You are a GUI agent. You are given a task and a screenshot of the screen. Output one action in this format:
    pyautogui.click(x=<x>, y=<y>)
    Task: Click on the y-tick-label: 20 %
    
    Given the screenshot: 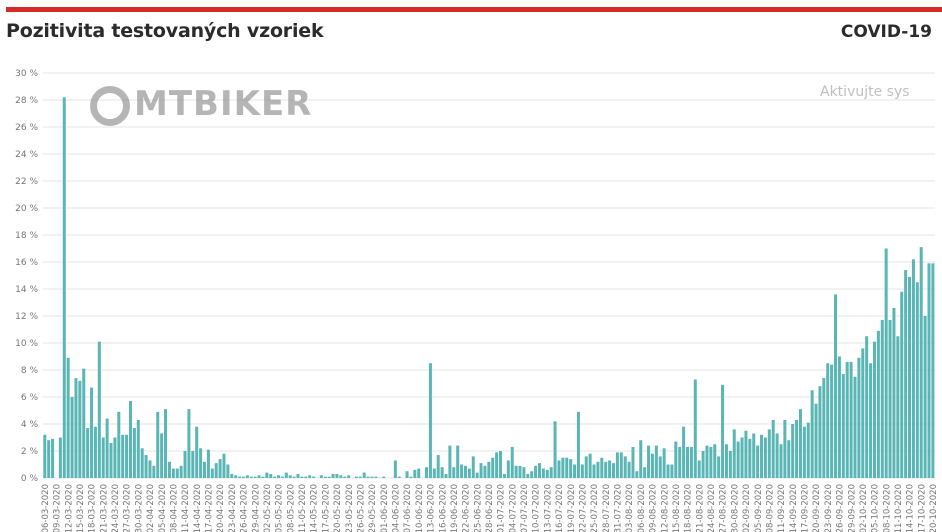 What is the action you would take?
    pyautogui.click(x=26, y=209)
    